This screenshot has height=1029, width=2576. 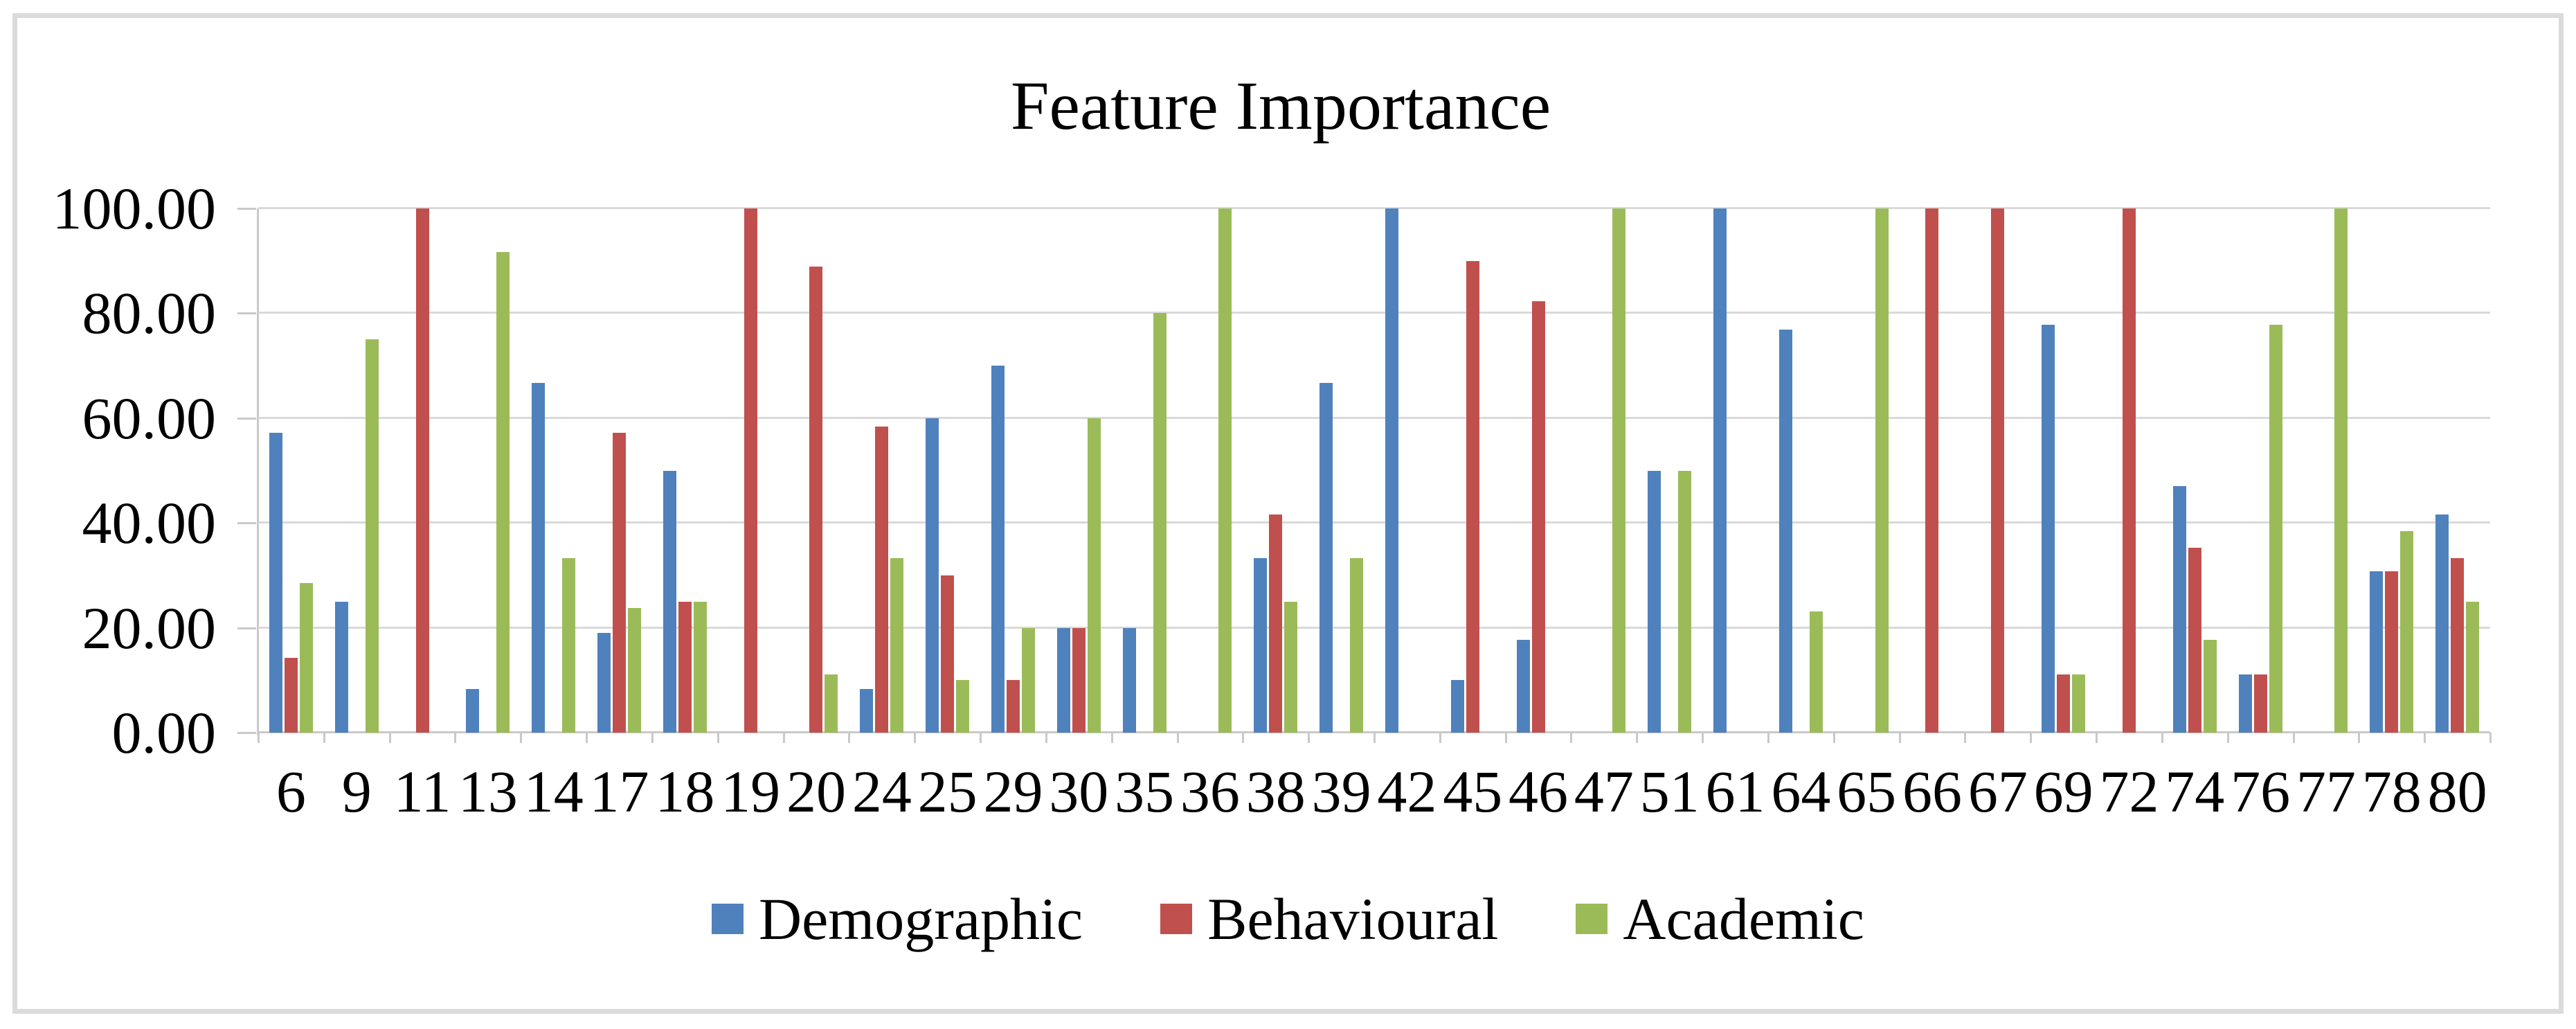 What do you see at coordinates (1932, 791) in the screenshot?
I see `x-tick-label-66: 66` at bounding box center [1932, 791].